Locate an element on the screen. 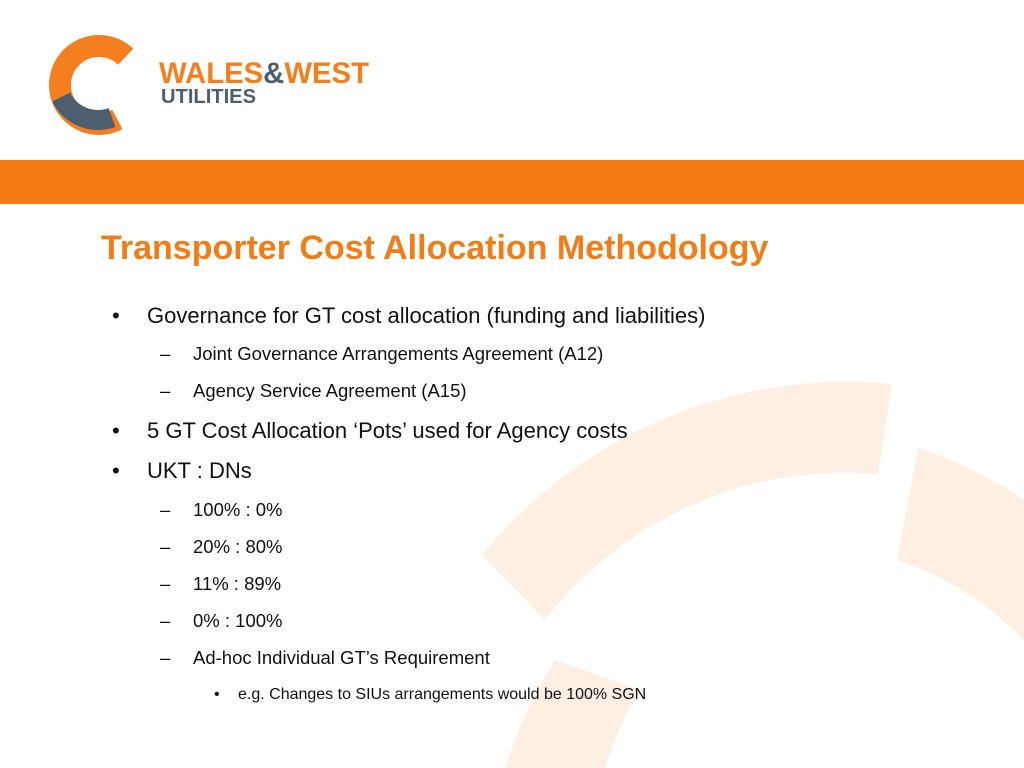 Image resolution: width=1024 pixels, height=768 pixels. bullet-item-level-2: 100% : 0% is located at coordinates (238, 509).